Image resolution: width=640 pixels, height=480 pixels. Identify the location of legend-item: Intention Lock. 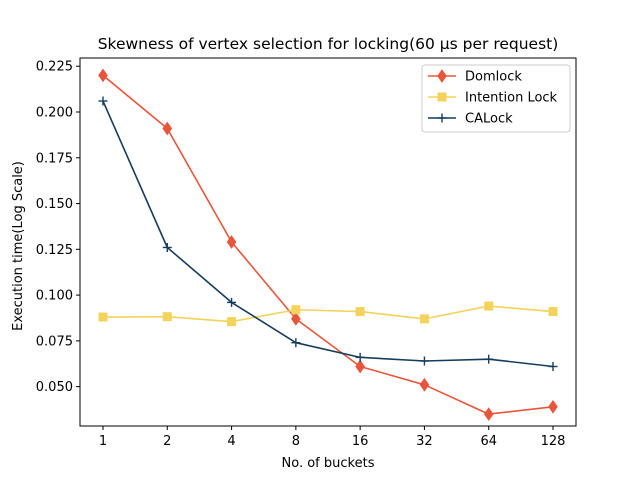
(493, 98).